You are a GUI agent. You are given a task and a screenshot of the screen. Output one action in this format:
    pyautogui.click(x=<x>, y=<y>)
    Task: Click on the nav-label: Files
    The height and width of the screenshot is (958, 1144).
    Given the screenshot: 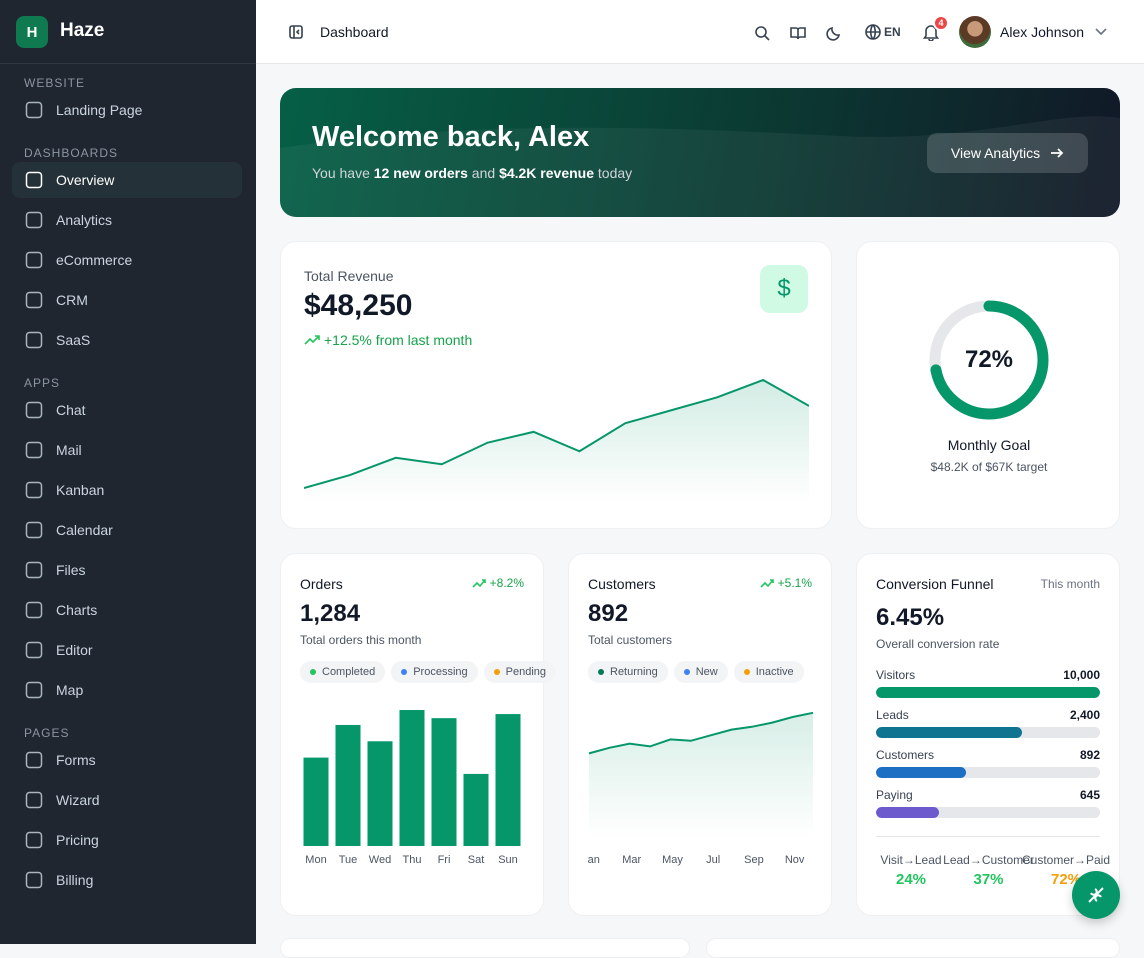 What is the action you would take?
    pyautogui.click(x=71, y=570)
    